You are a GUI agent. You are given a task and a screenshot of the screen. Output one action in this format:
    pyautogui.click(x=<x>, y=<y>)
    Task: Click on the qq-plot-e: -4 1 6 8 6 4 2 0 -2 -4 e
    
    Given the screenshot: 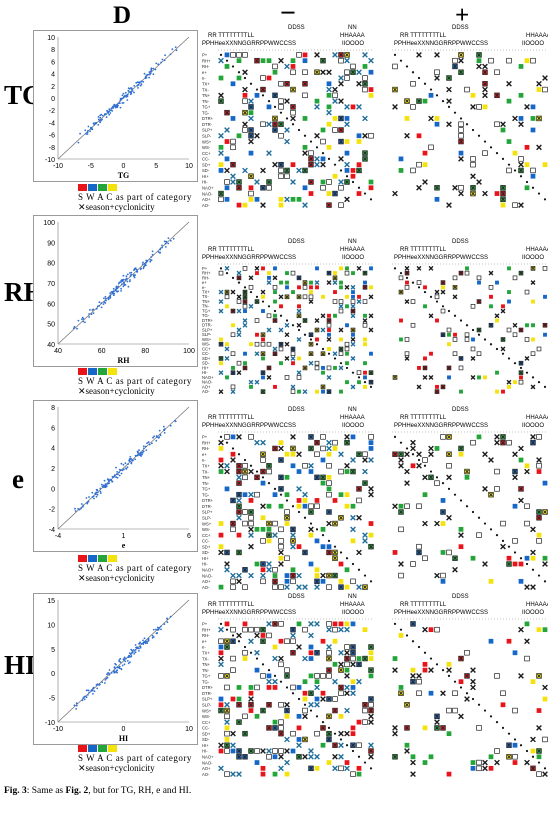 What is the action you would take?
    pyautogui.click(x=115, y=476)
    